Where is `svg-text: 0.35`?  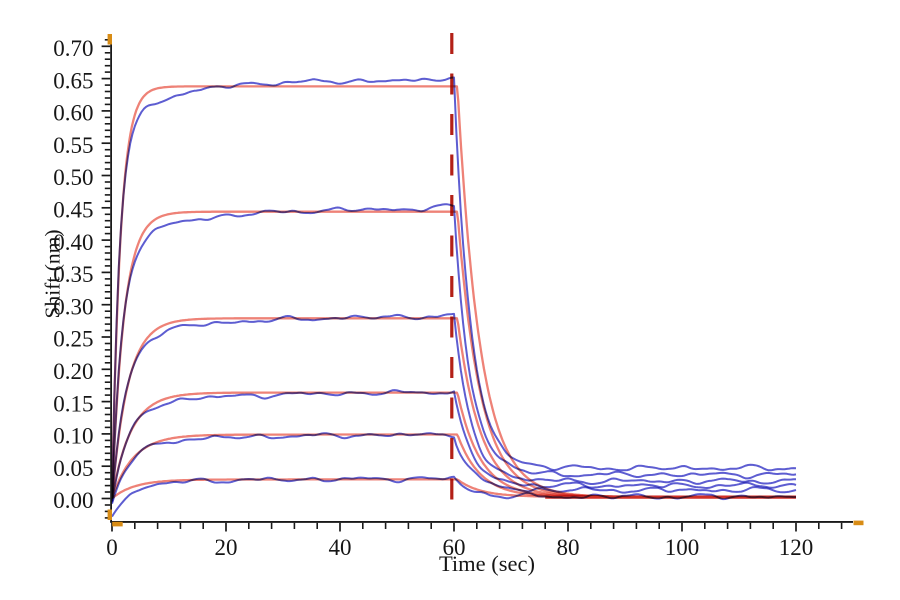
svg-text: 0.35 is located at coordinates (73, 274).